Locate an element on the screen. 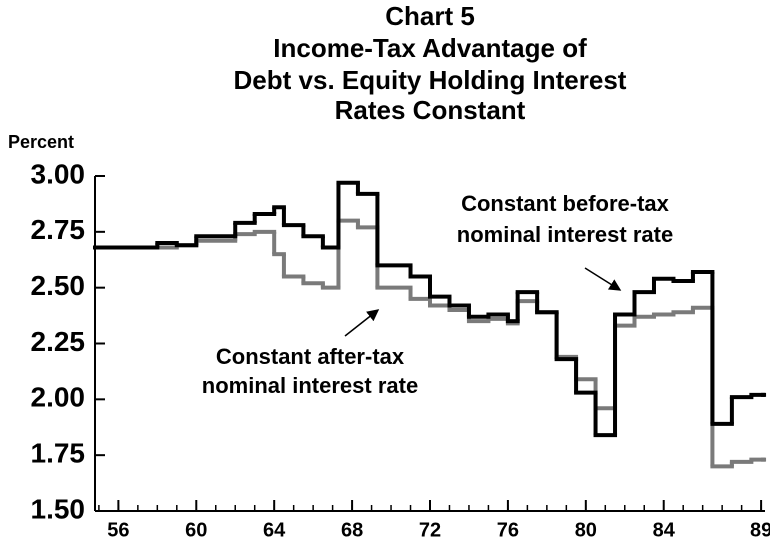 This screenshot has width=770, height=553. y-tick-label: 1.75 is located at coordinates (58, 453).